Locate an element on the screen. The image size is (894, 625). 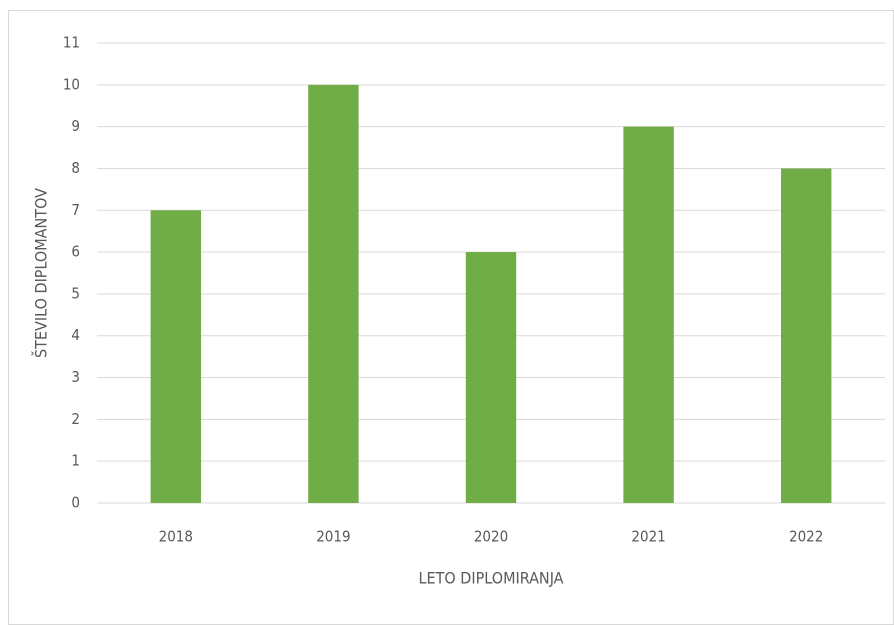
y-tick-label: 8 is located at coordinates (75, 168).